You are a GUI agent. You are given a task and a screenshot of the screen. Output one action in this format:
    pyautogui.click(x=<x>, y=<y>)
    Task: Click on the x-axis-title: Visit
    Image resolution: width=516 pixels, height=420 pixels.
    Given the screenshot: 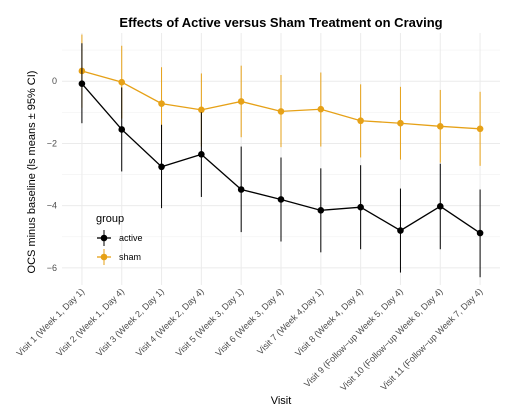 What is the action you would take?
    pyautogui.click(x=281, y=401)
    